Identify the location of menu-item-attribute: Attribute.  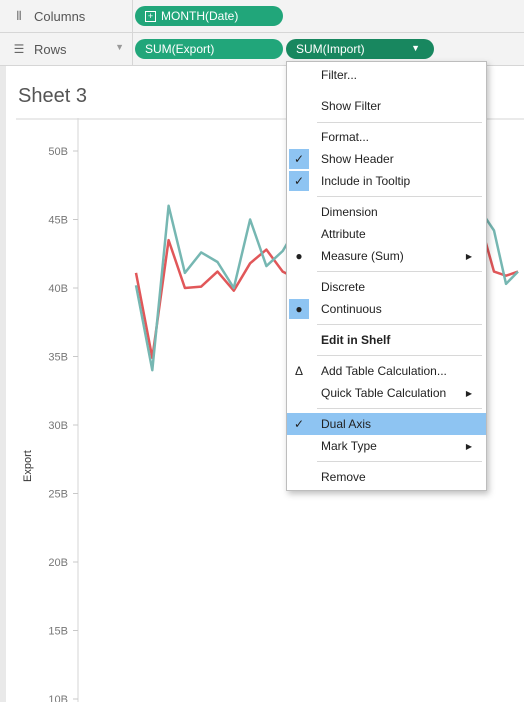
(386, 234).